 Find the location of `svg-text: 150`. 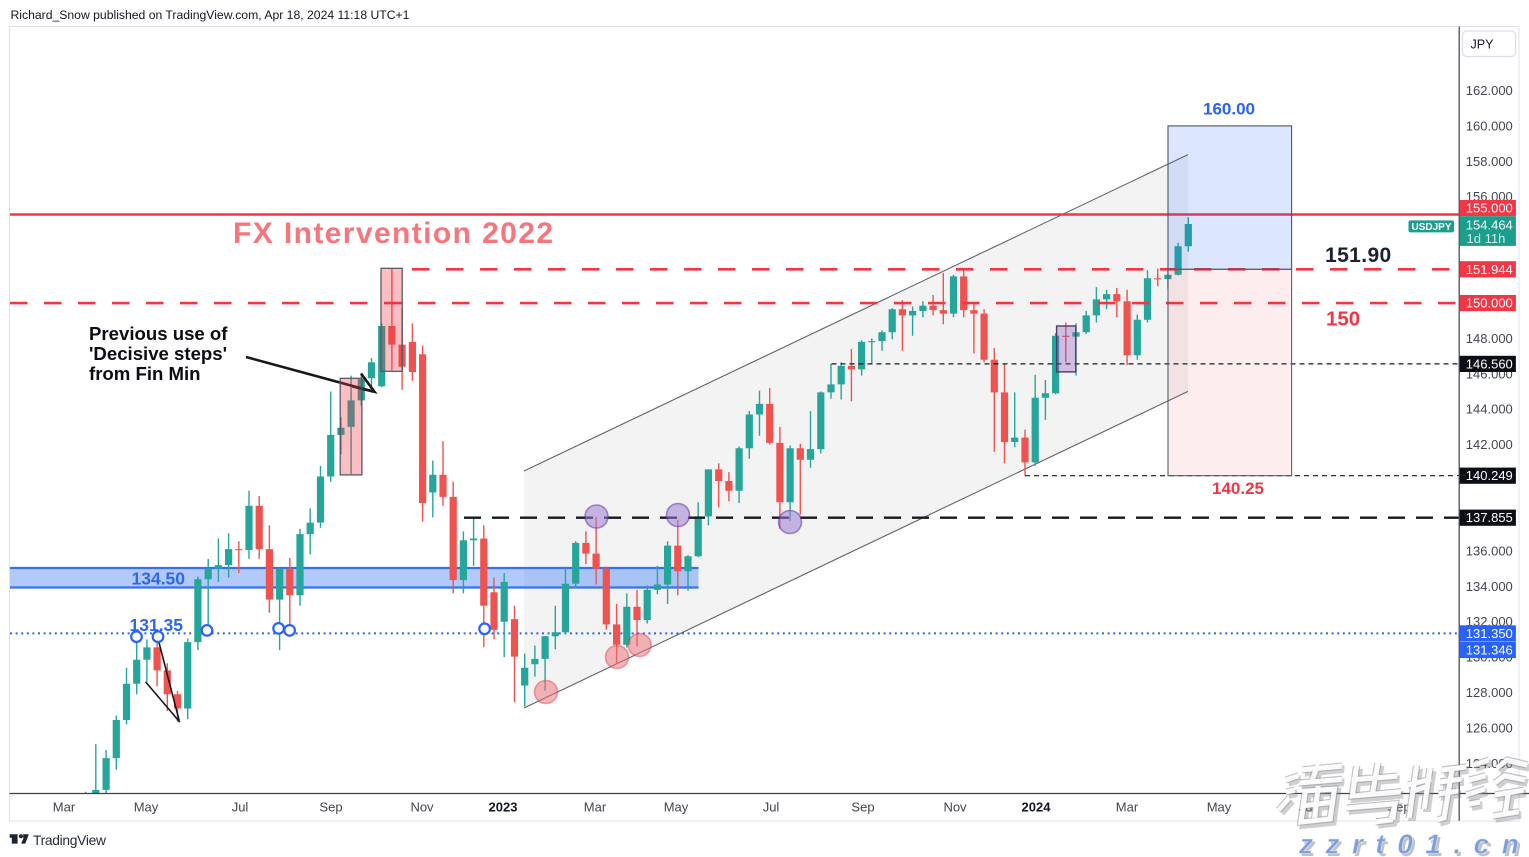

svg-text: 150 is located at coordinates (1343, 319).